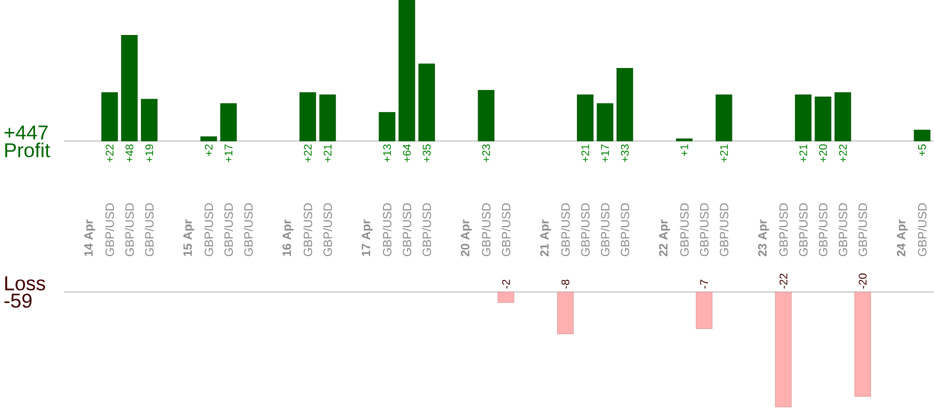 The image size is (934, 420). I want to click on data-label: -20, so click(862, 281).